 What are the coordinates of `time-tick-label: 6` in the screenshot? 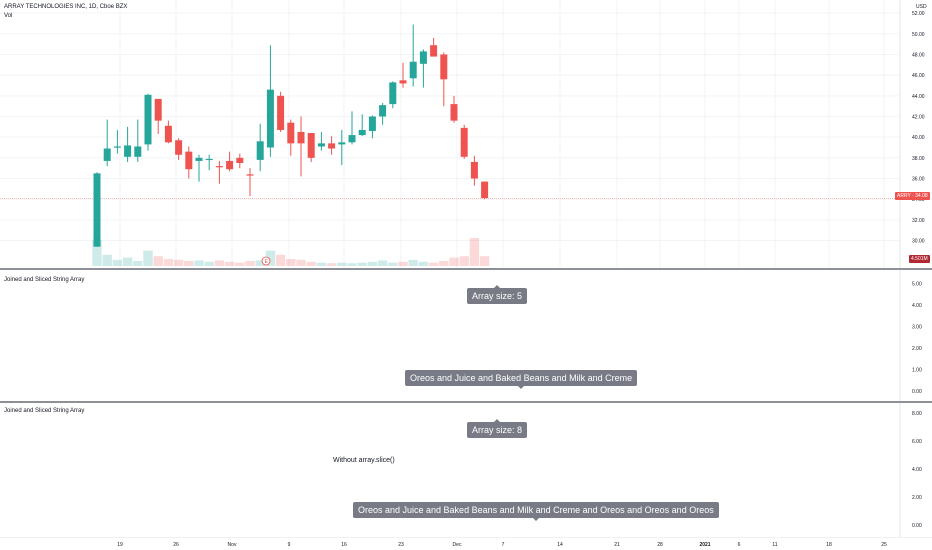 It's located at (739, 545).